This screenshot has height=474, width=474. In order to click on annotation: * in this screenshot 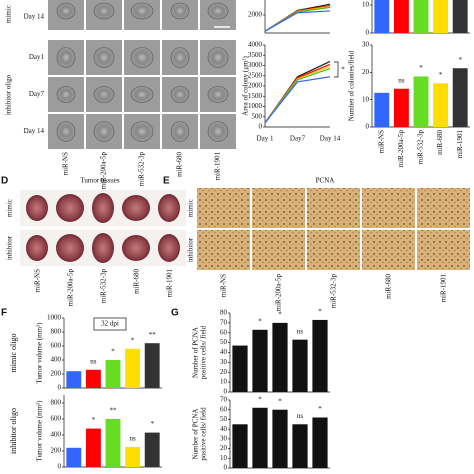, I will do `click(343, 70)`.